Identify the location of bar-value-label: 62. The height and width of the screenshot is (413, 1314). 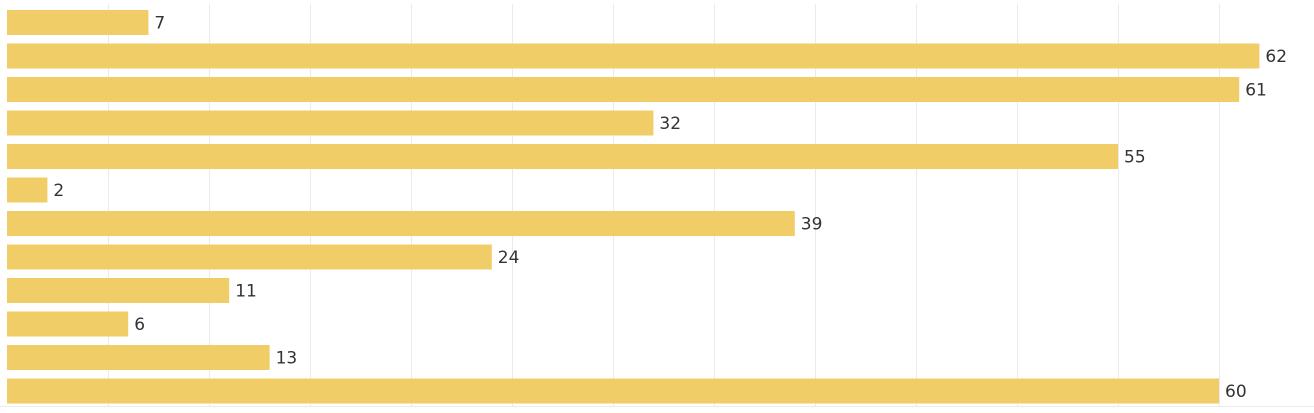
(1276, 57).